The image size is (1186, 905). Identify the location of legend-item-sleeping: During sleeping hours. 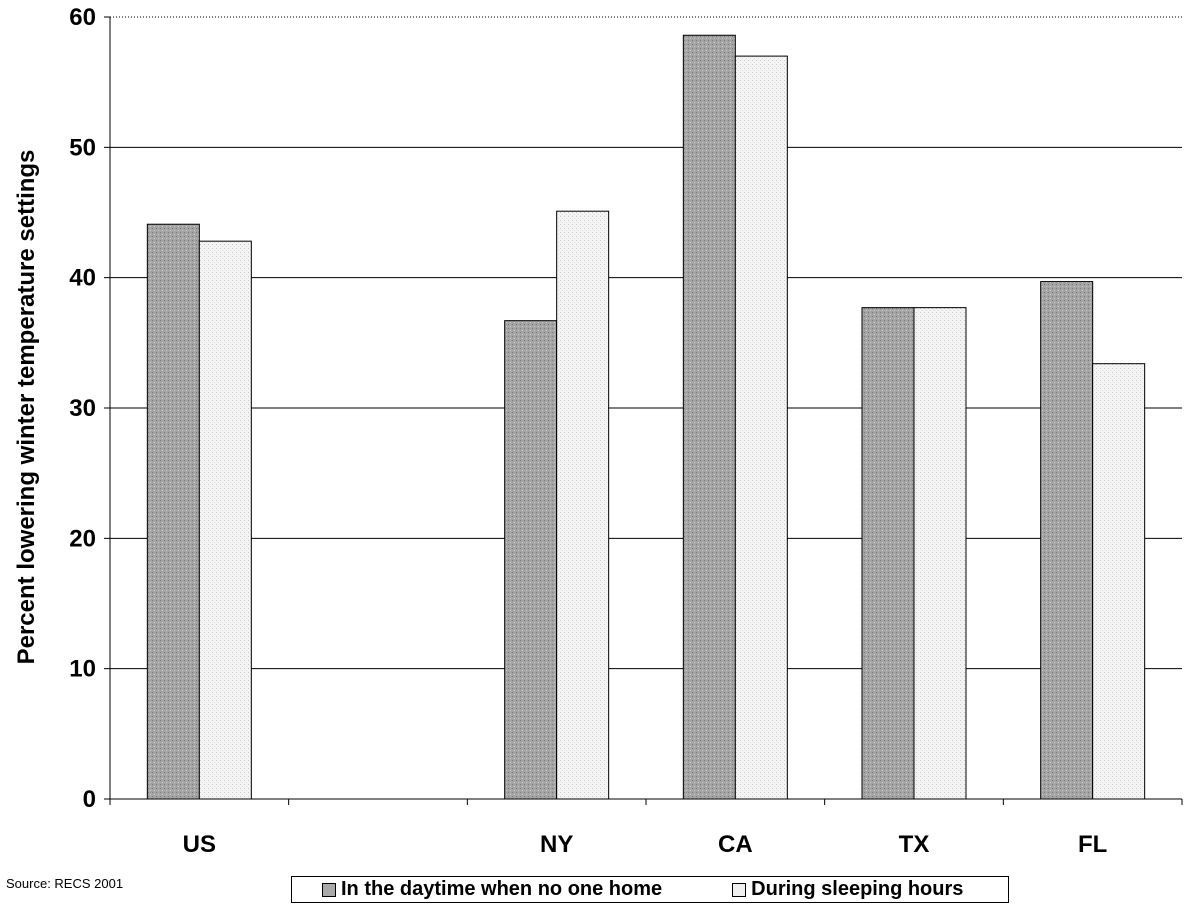
(847, 889).